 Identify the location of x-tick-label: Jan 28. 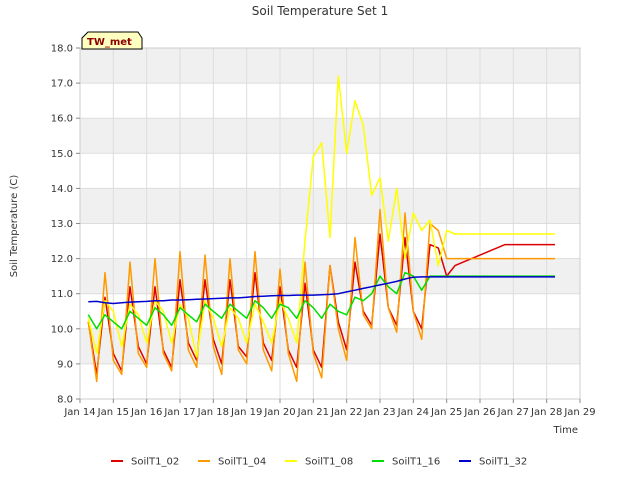
(546, 412).